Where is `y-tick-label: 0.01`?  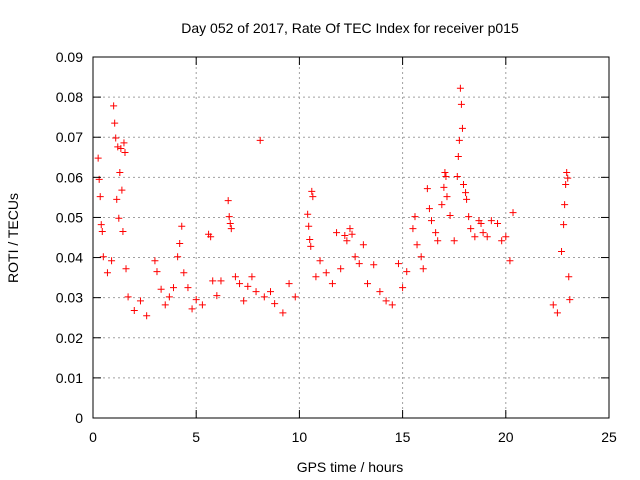
y-tick-label: 0.01 is located at coordinates (69, 378).